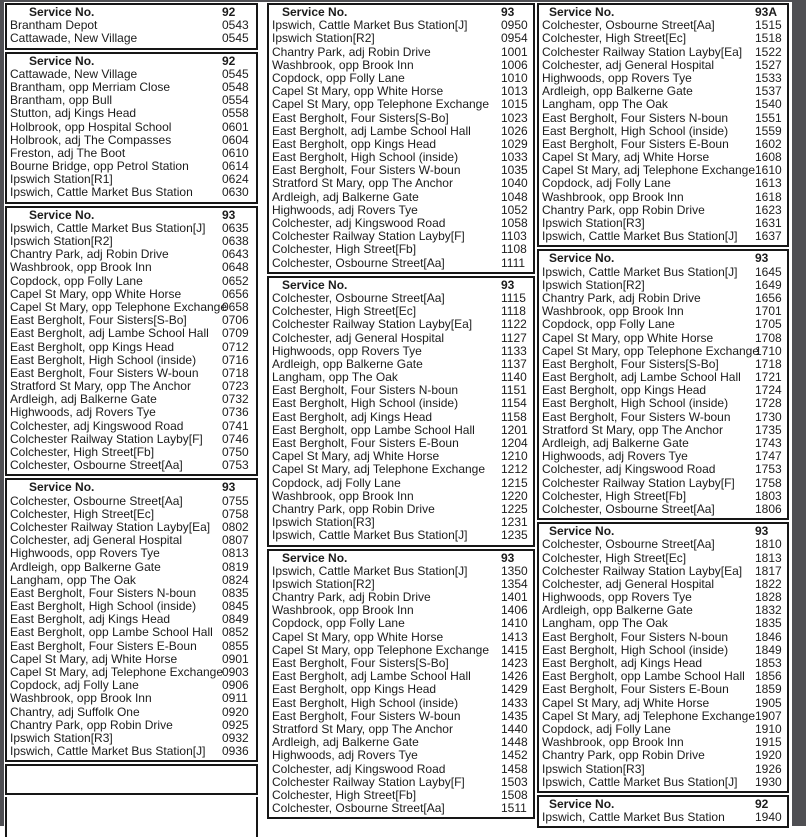 Image resolution: width=806 pixels, height=837 pixels. Describe the element at coordinates (649, 170) in the screenshot. I see `stop-name: Capel St Mary, adj Telephone Exchange` at that location.